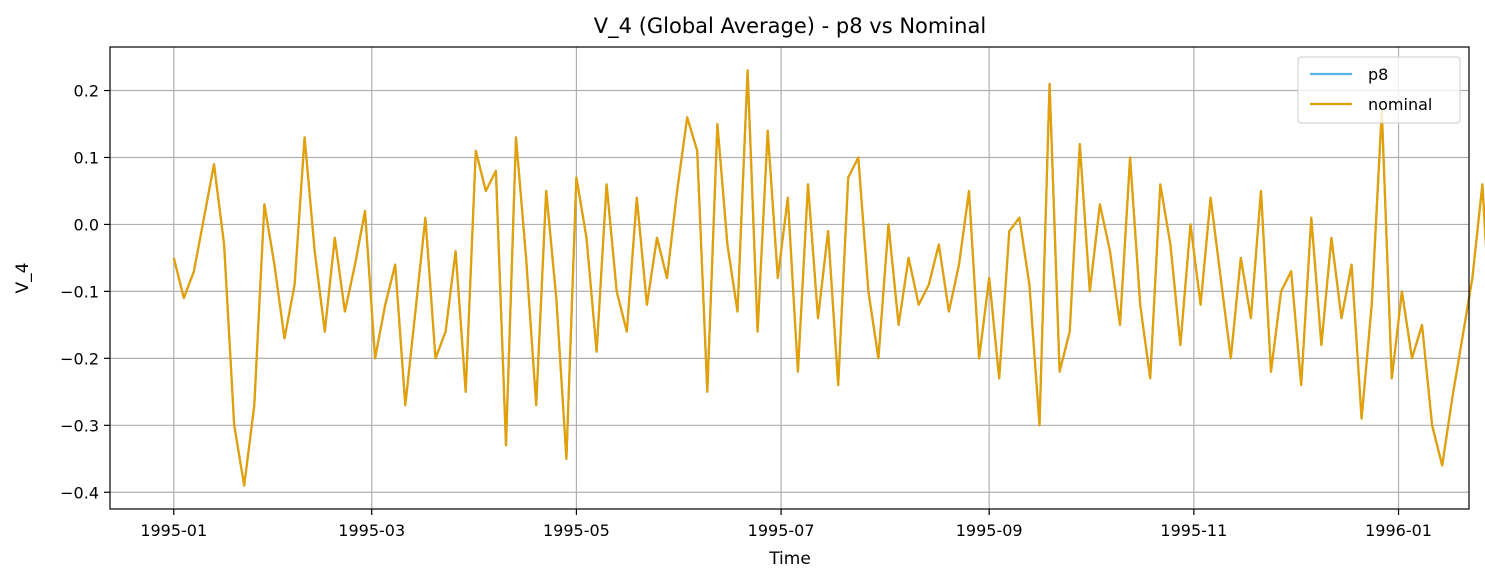 The width and height of the screenshot is (1485, 584). Describe the element at coordinates (86, 224) in the screenshot. I see `y-tick-label: 0.0` at that location.